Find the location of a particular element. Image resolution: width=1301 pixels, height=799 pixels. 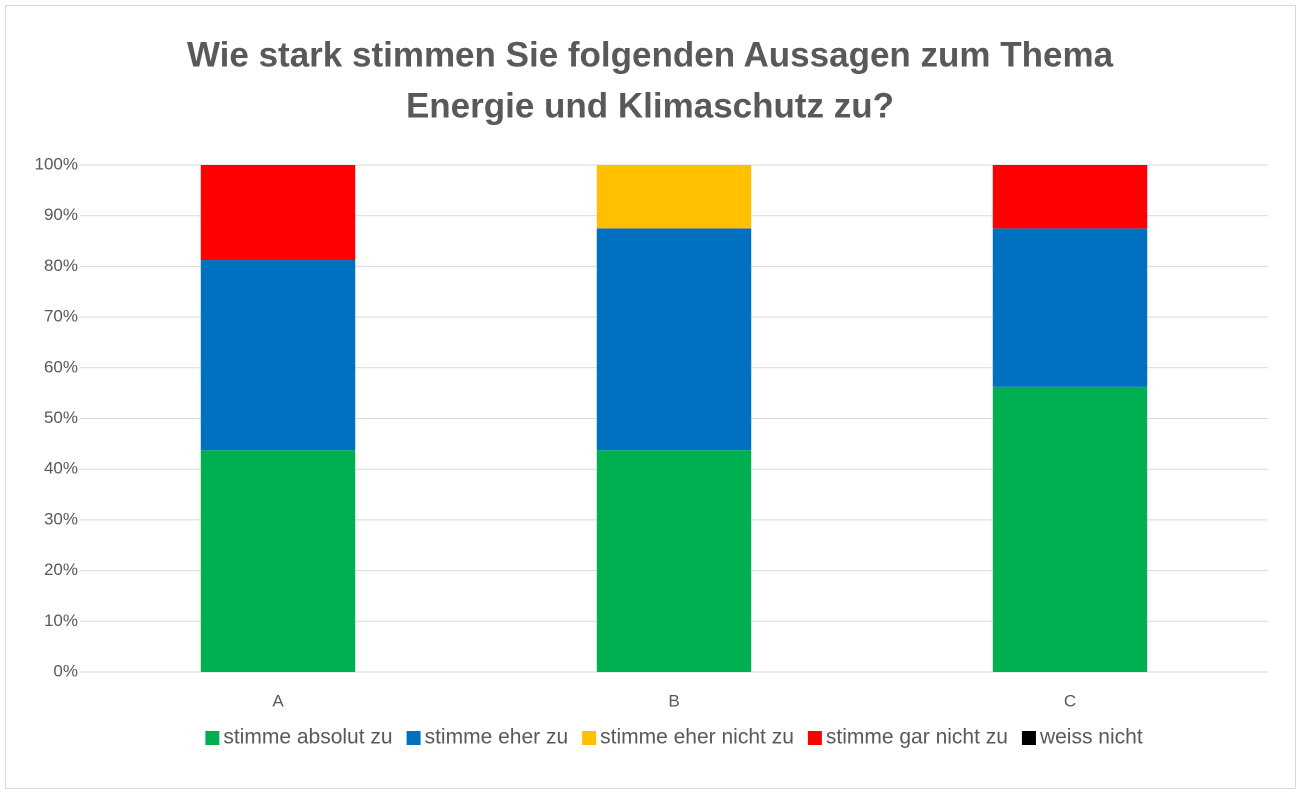

y-tick-label: 0% is located at coordinates (65, 670).